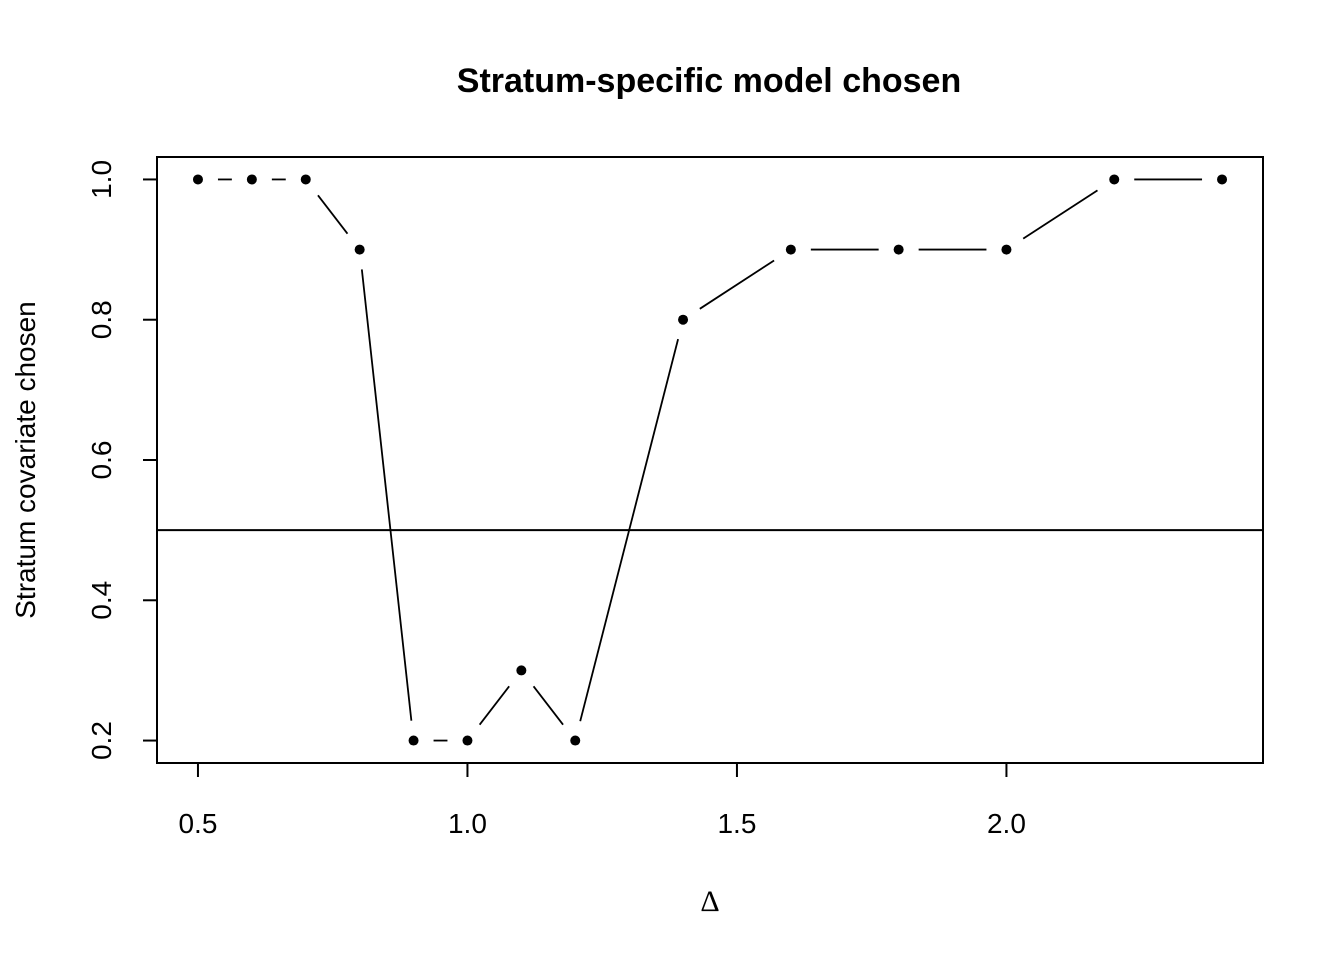  I want to click on x-axis-label: Δ, so click(709, 901).